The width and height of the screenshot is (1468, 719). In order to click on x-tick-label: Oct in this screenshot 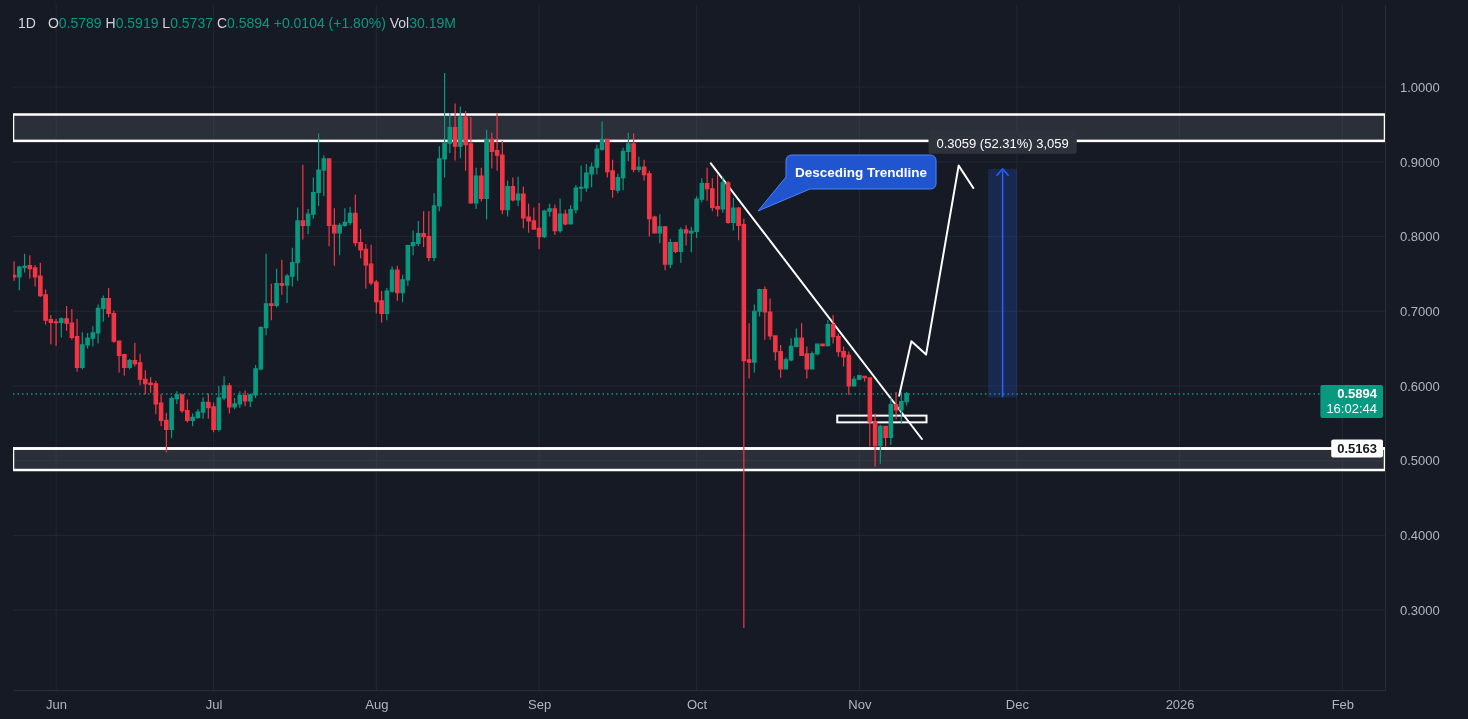, I will do `click(697, 705)`.